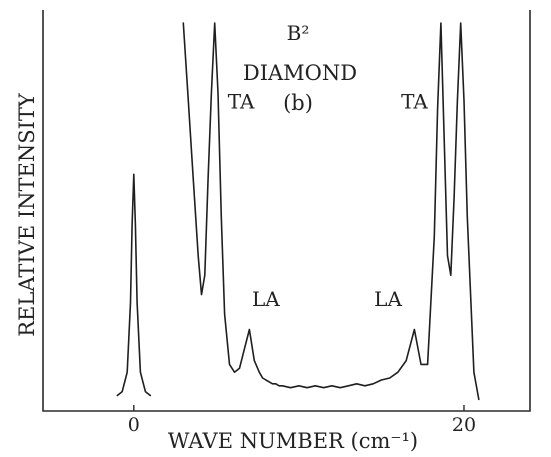 The image size is (551, 457). Describe the element at coordinates (298, 103) in the screenshot. I see `panel-label: (b)` at that location.